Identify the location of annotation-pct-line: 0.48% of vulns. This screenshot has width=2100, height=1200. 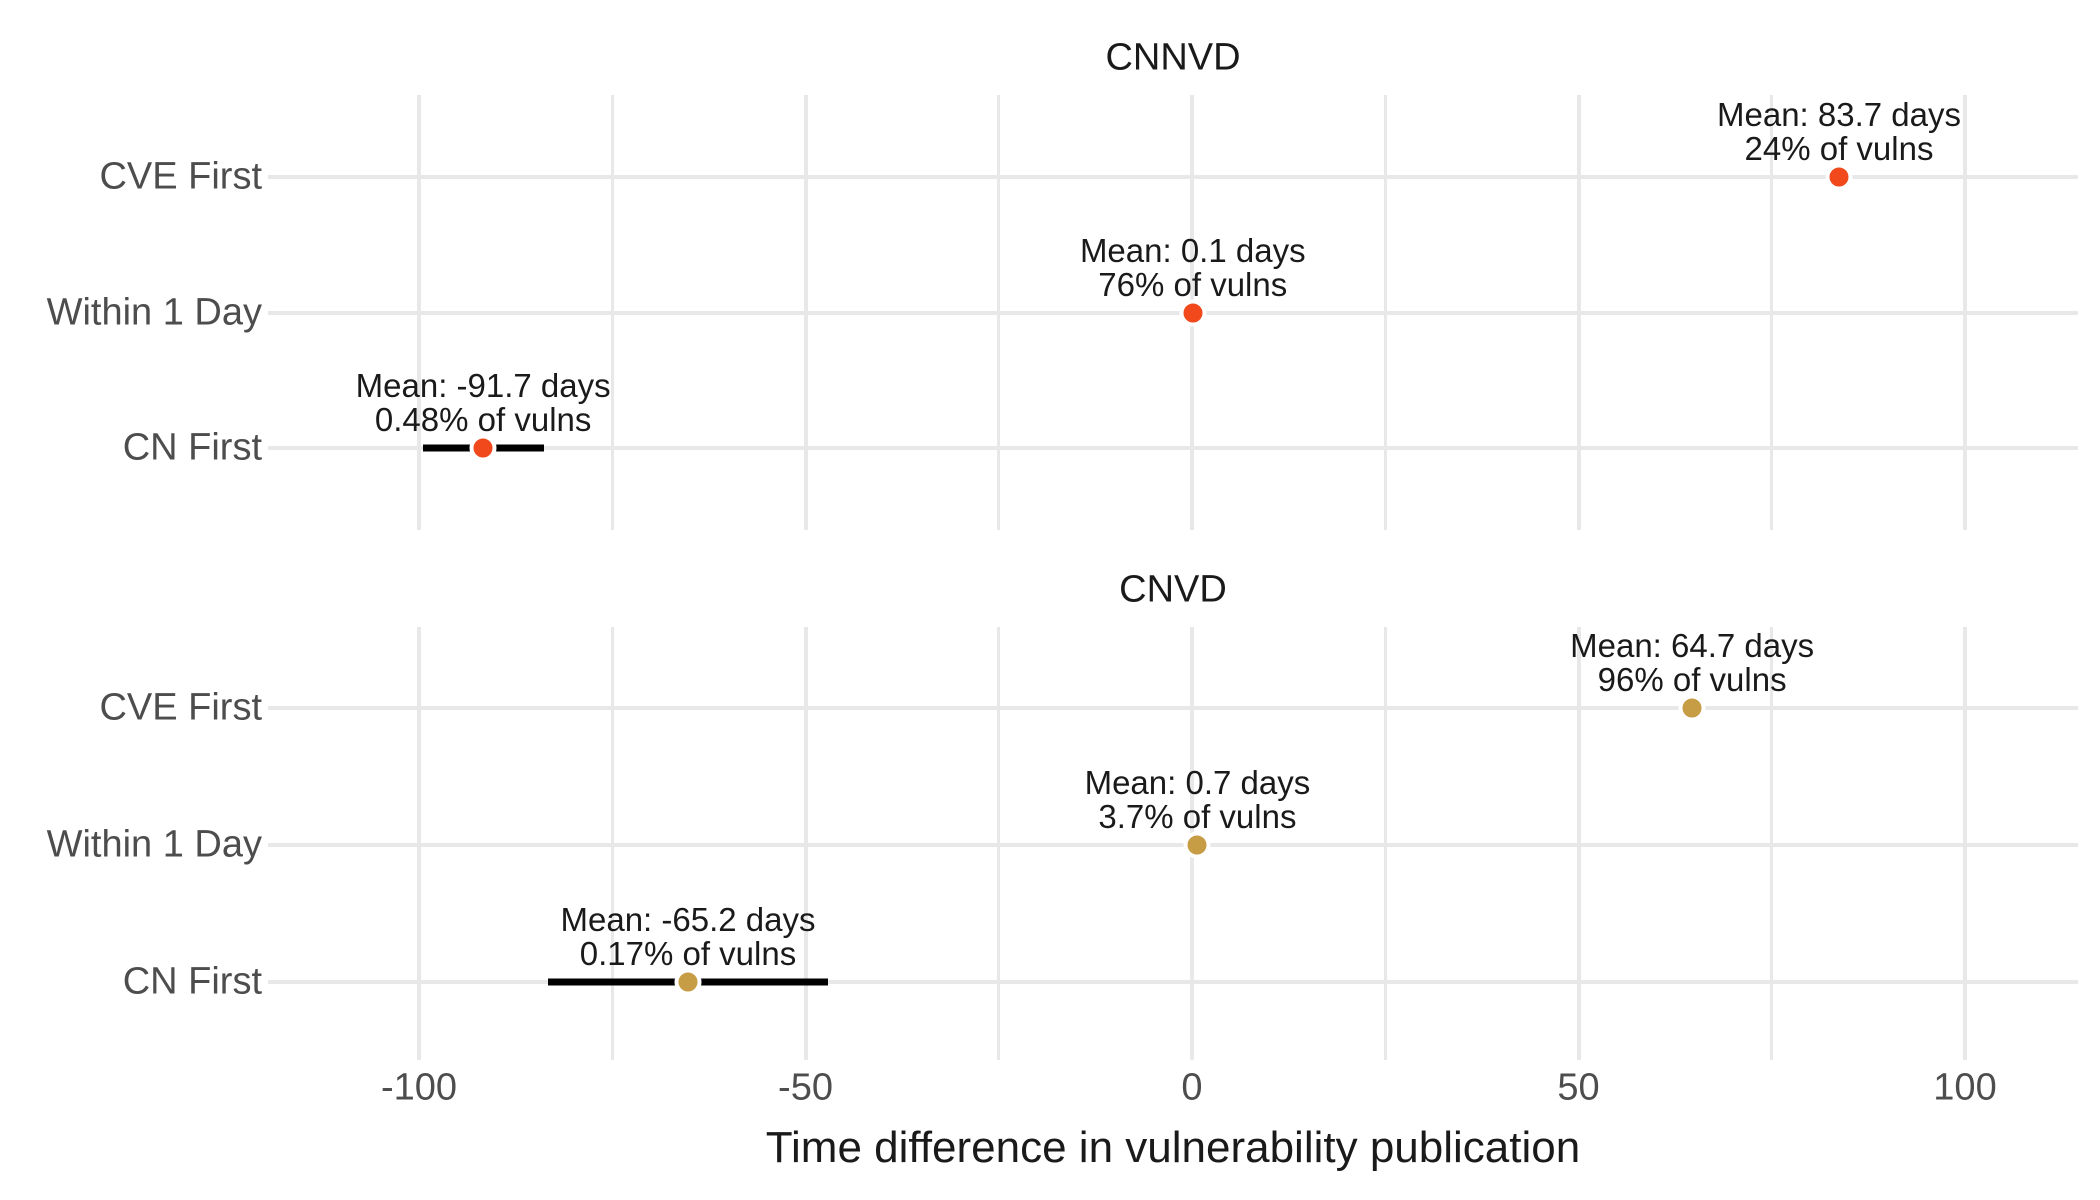
(483, 419).